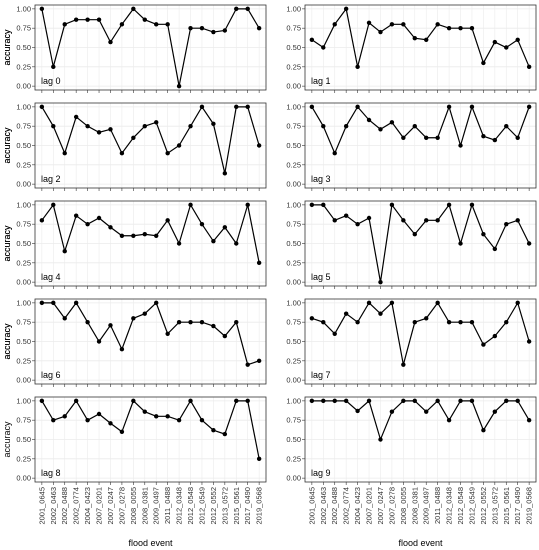 The height and width of the screenshot is (550, 539). Describe the element at coordinates (201, 506) in the screenshot. I see `x-tick-label: 2012_0549` at that location.